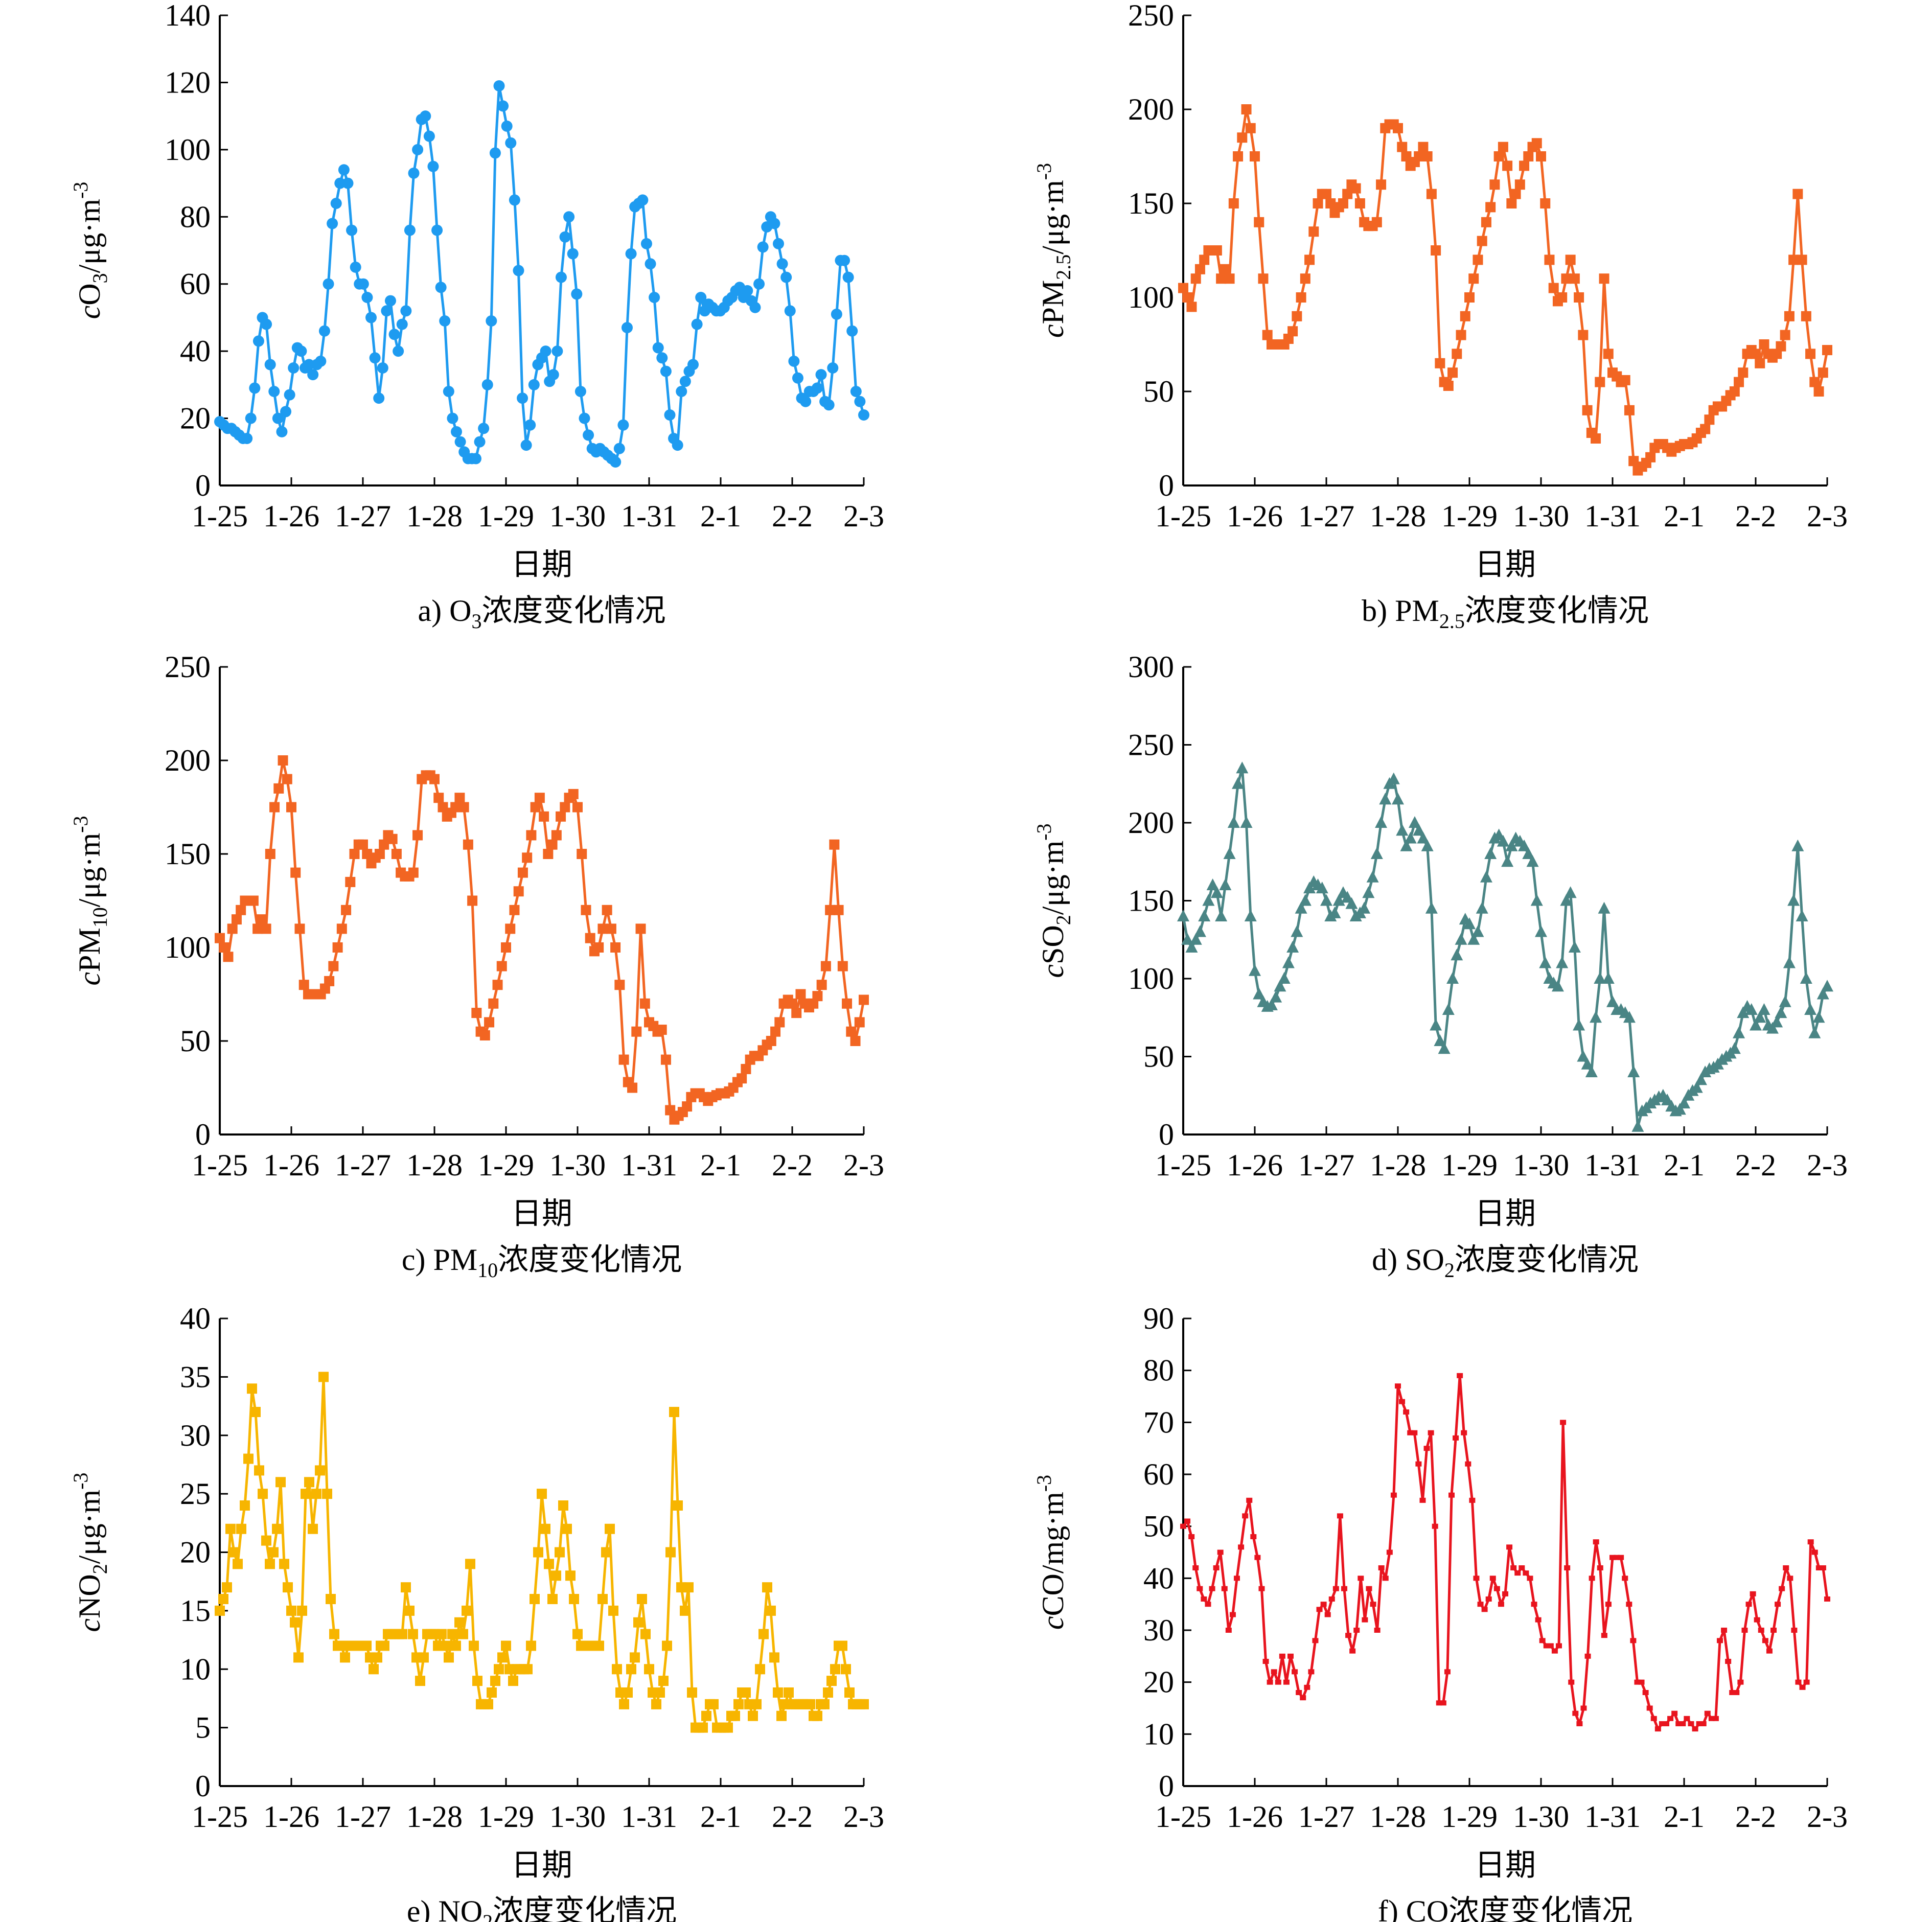  What do you see at coordinates (1505, 1552) in the screenshot?
I see `series-line` at bounding box center [1505, 1552].